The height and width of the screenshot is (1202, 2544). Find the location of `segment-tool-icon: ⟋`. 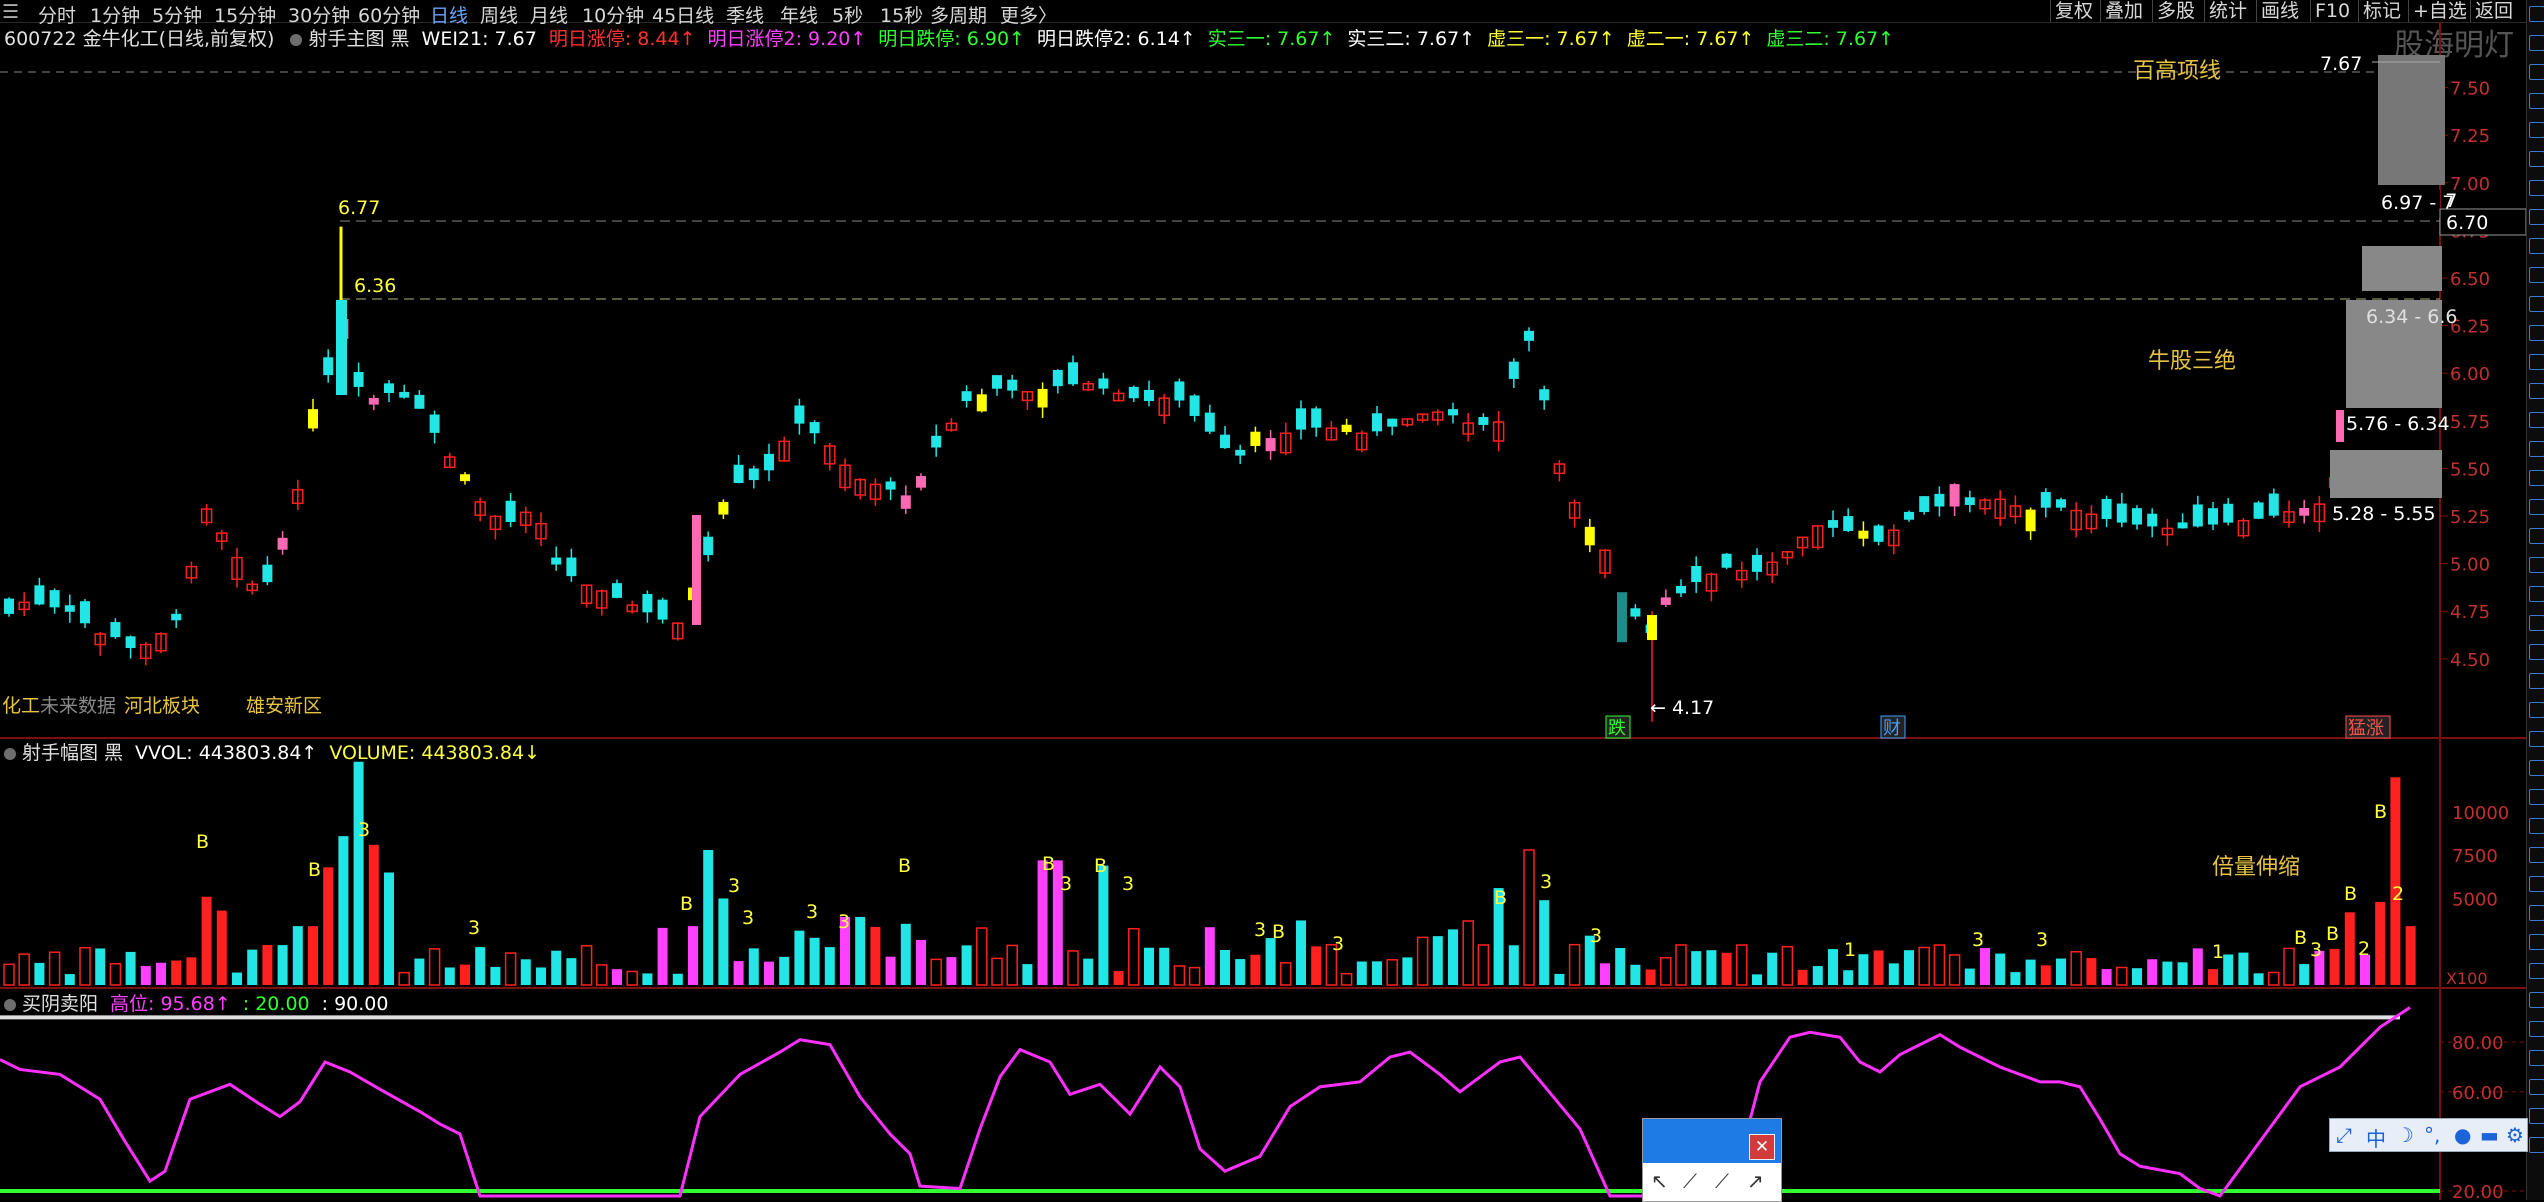

segment-tool-icon: ⟋ is located at coordinates (1722, 1181).